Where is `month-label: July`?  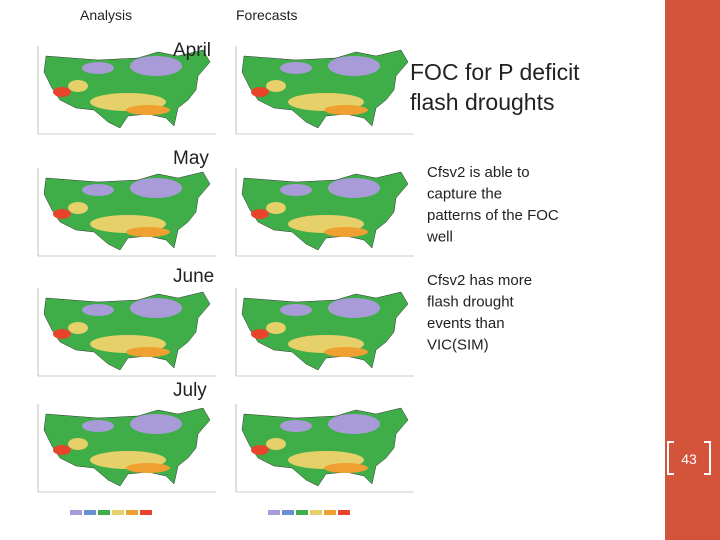 month-label: July is located at coordinates (190, 390).